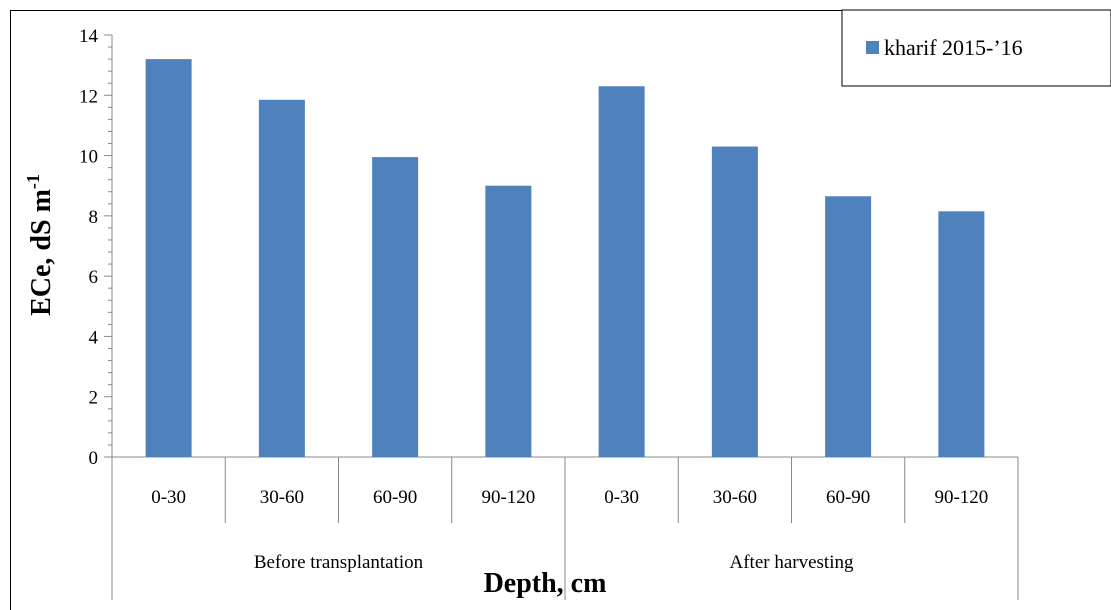  What do you see at coordinates (94, 277) in the screenshot?
I see `y-tick-label: 6` at bounding box center [94, 277].